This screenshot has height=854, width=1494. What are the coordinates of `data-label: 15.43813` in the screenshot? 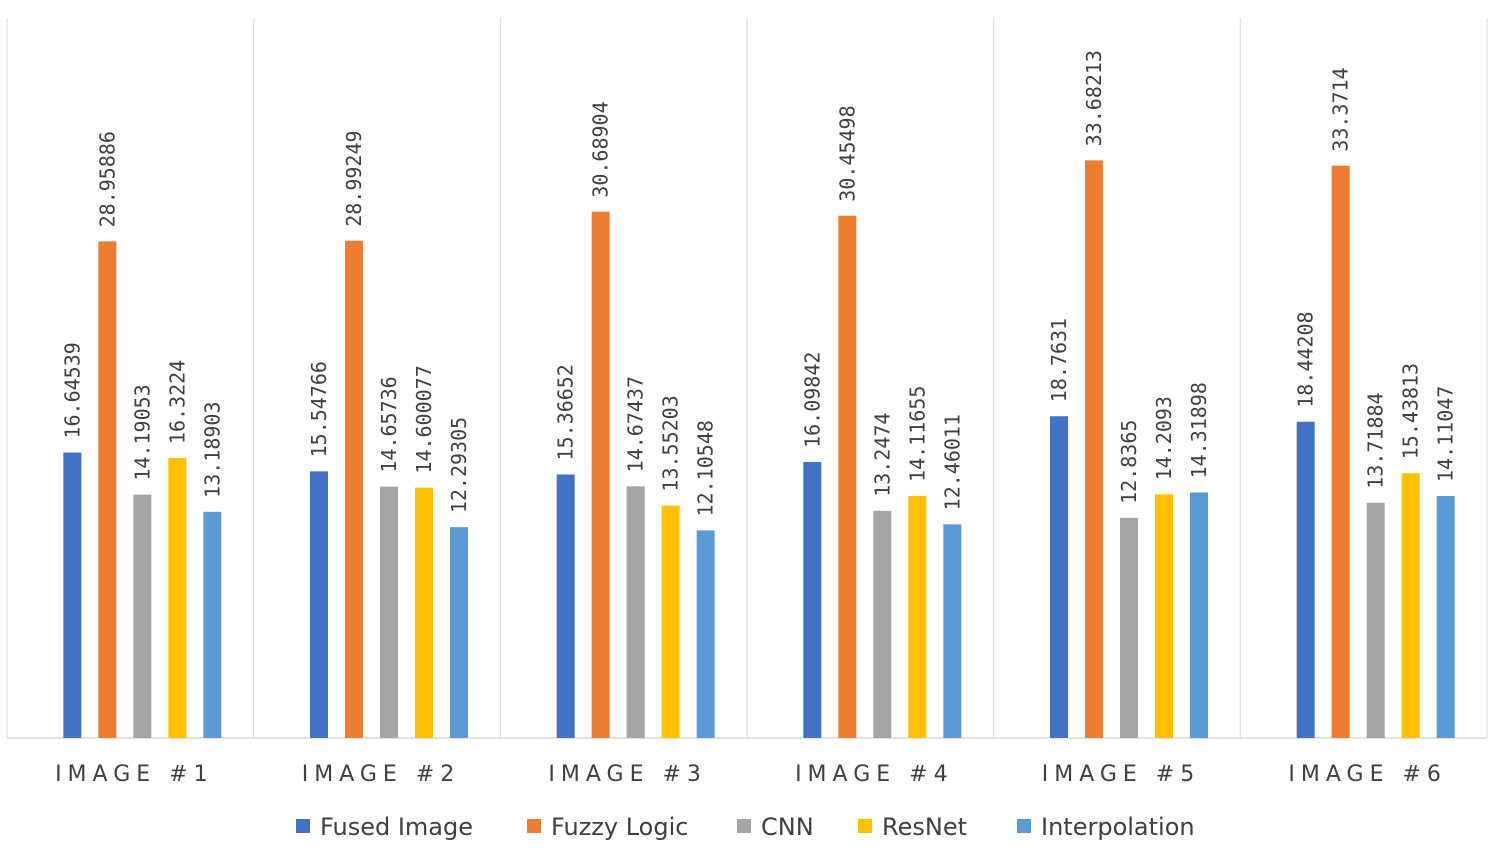 It's located at (1411, 411).